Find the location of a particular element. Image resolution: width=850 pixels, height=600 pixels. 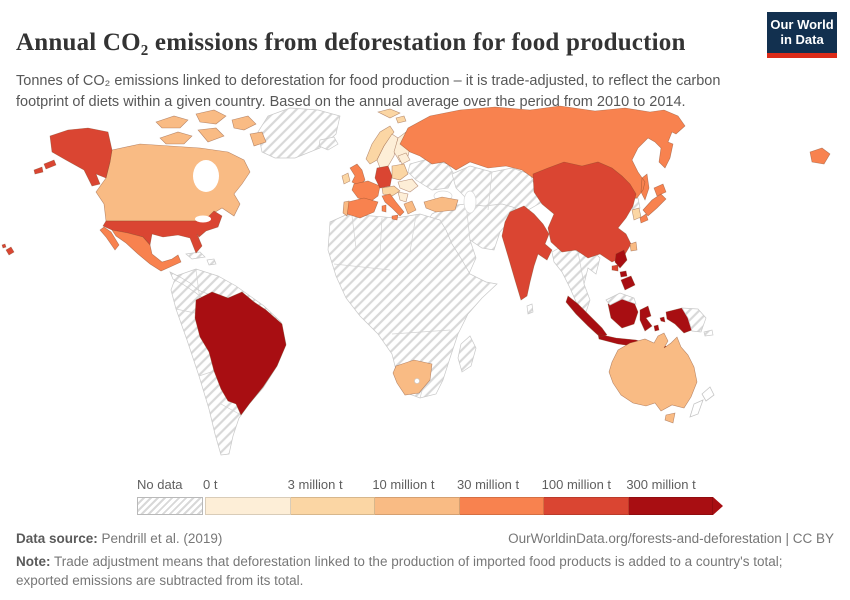

legend-tick-label: 100 million t is located at coordinates (576, 484).